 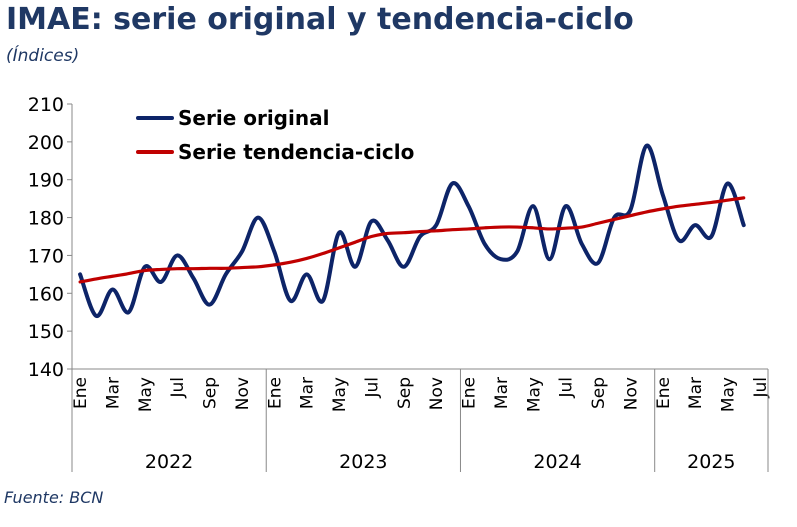 What do you see at coordinates (46, 181) in the screenshot?
I see `y-tick-label: 190` at bounding box center [46, 181].